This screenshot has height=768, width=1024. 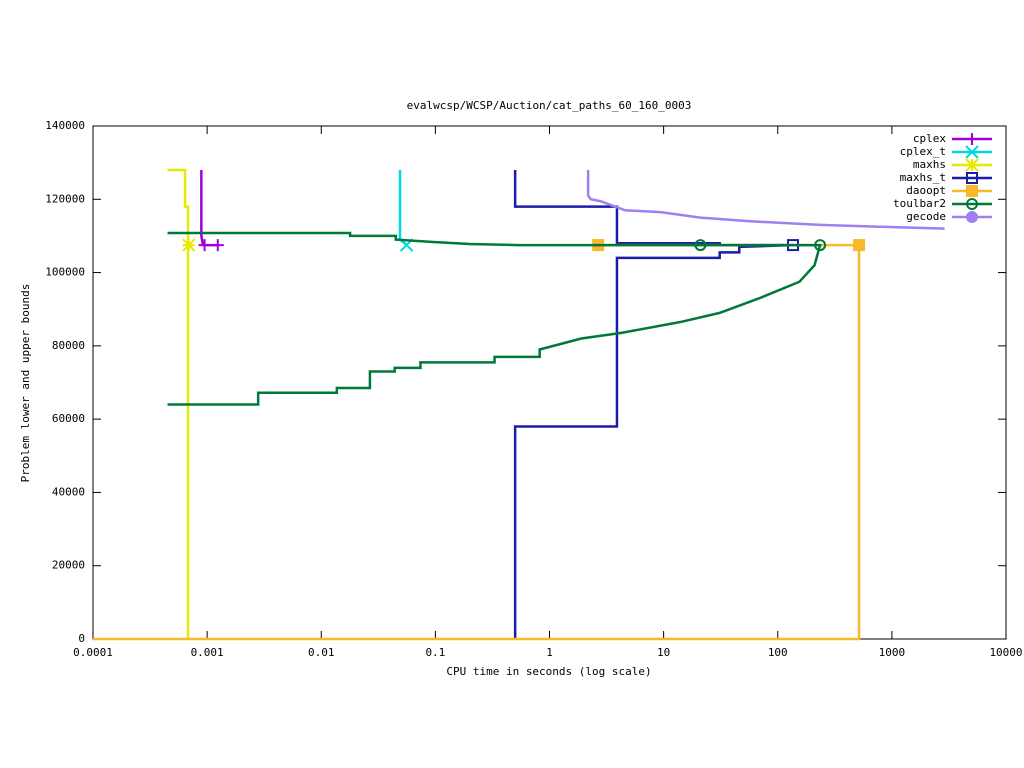 What do you see at coordinates (68, 345) in the screenshot?
I see `y-tick-label: 80000` at bounding box center [68, 345].